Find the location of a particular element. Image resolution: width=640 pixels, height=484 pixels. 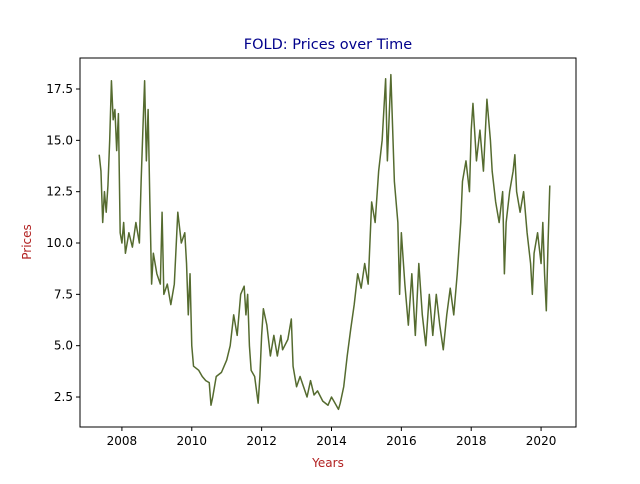

y-axis-label: Prices is located at coordinates (27, 242).